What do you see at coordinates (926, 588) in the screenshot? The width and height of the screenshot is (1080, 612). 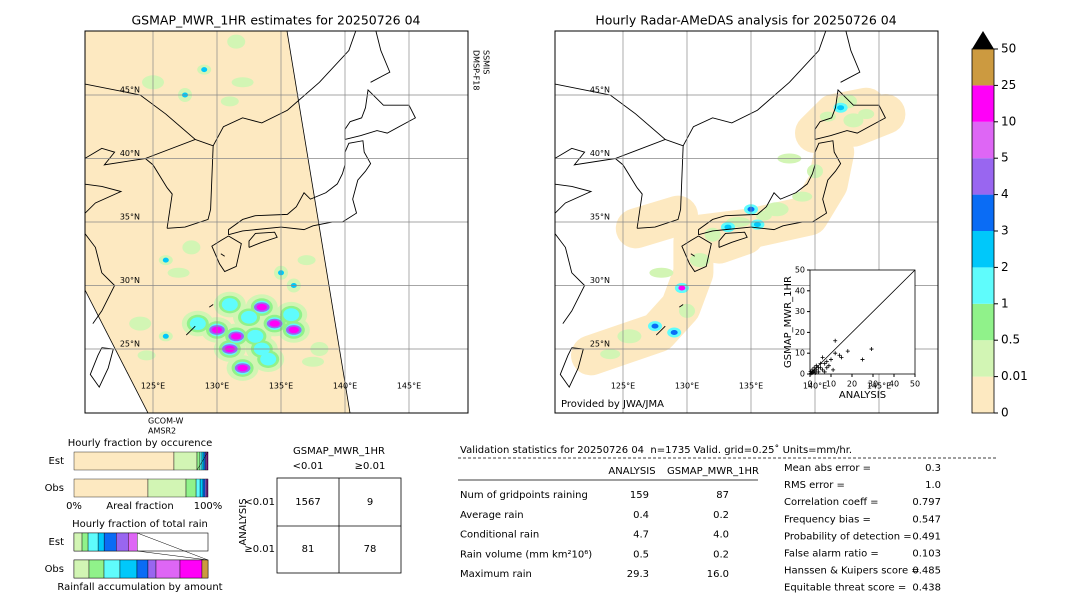 I see `score-value: 0.438` at bounding box center [926, 588].